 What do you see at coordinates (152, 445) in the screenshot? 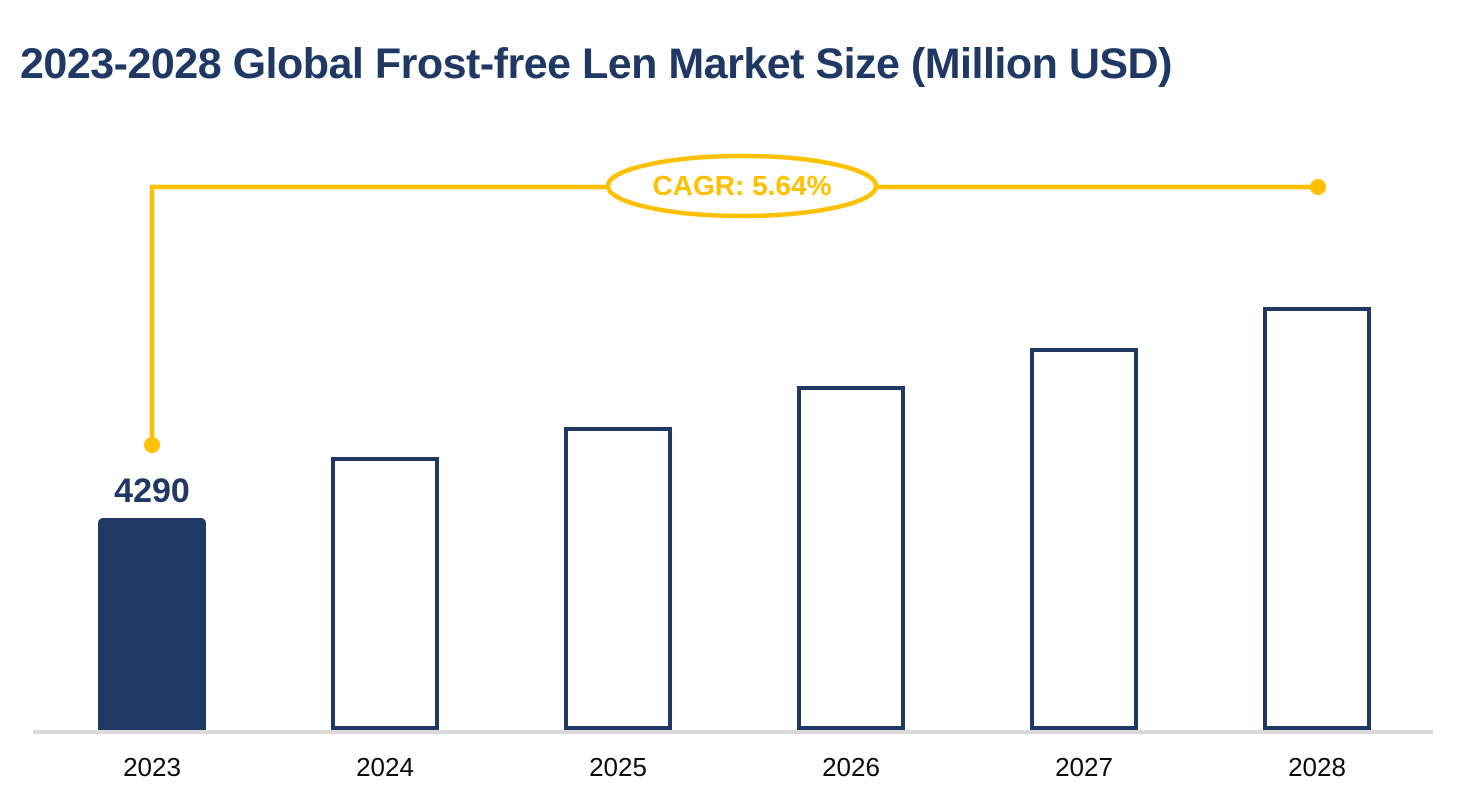
I see `callout-start-dot` at bounding box center [152, 445].